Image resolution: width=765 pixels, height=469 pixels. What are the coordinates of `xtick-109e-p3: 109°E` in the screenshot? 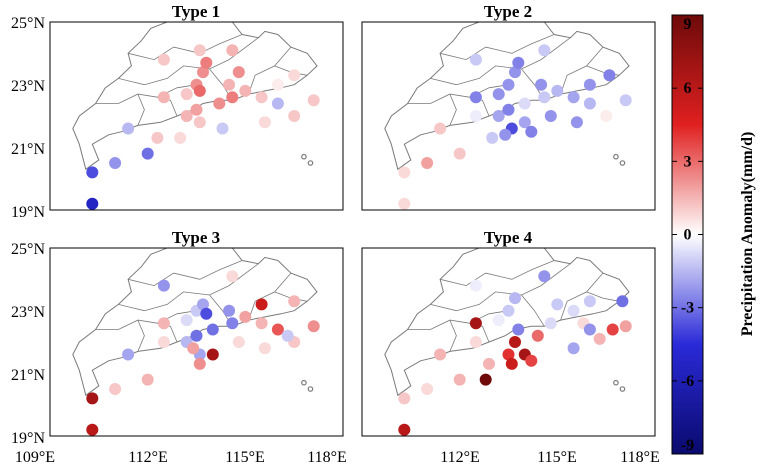 It's located at (35, 457).